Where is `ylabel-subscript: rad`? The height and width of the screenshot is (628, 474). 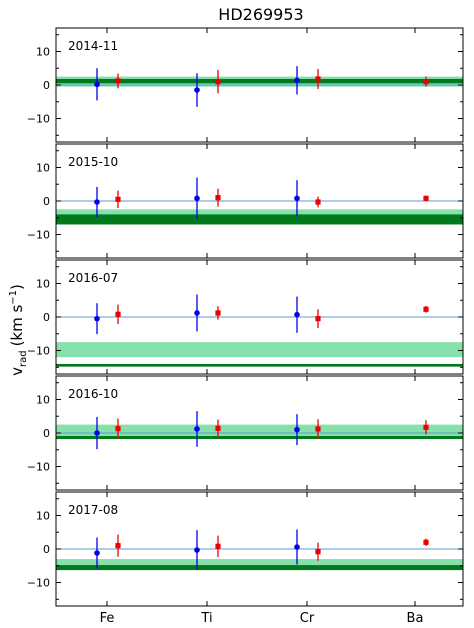
ylabel-subscript: rad is located at coordinates (23, 358).